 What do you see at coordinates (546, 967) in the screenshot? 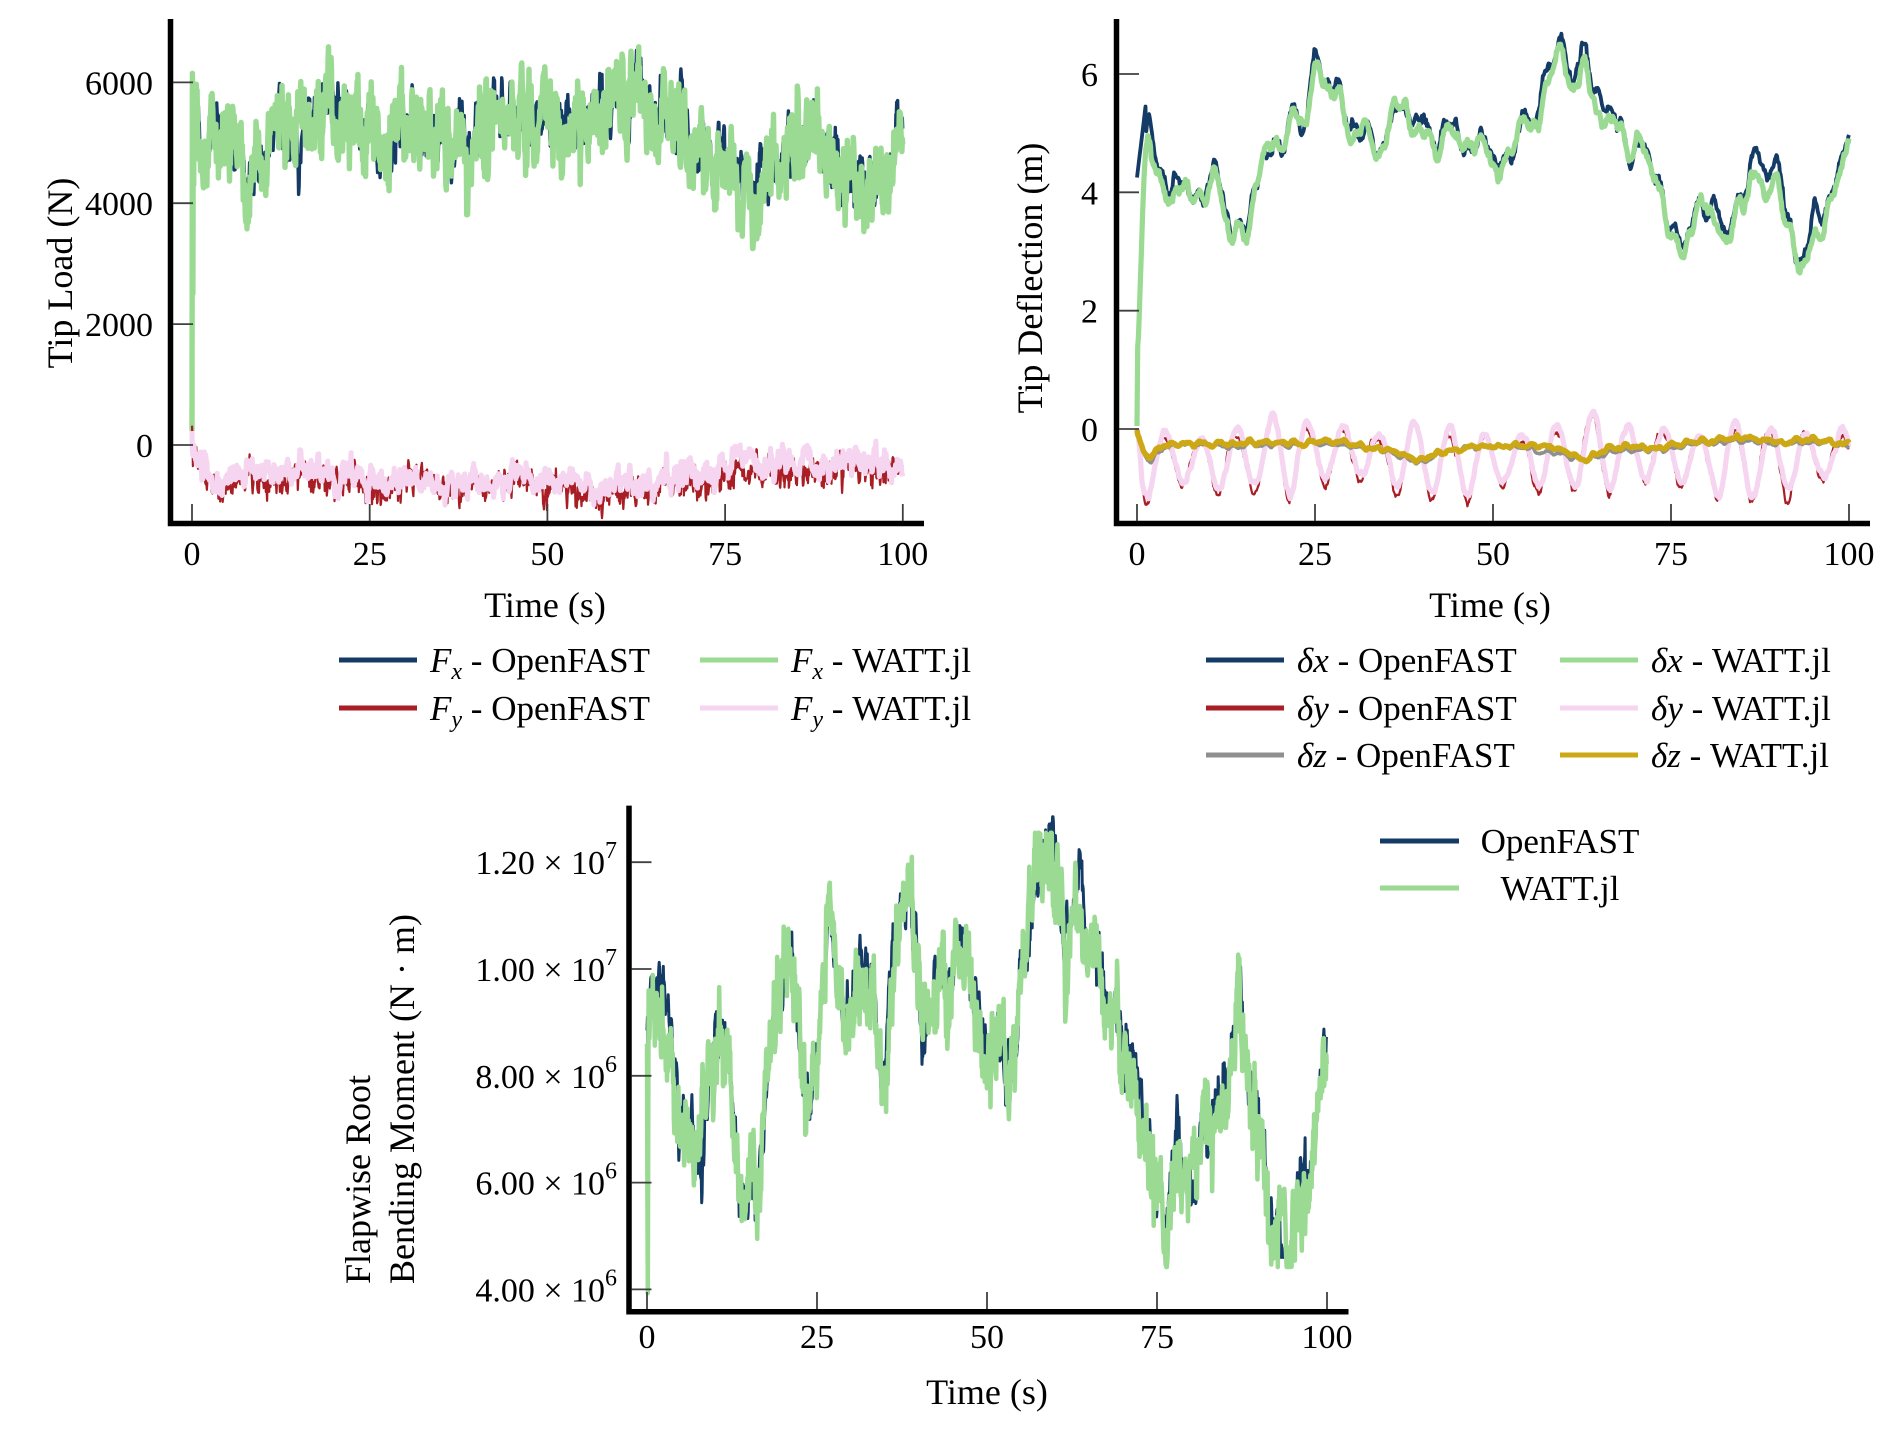
I see `svg-text: 1.00 × 10⁷` at bounding box center [546, 967].